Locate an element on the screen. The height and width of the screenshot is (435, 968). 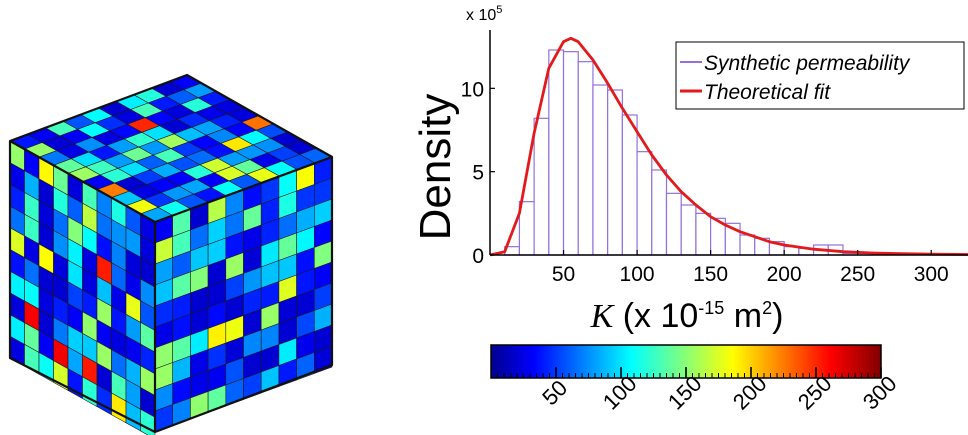
x-tick-label: 250 is located at coordinates (857, 274).